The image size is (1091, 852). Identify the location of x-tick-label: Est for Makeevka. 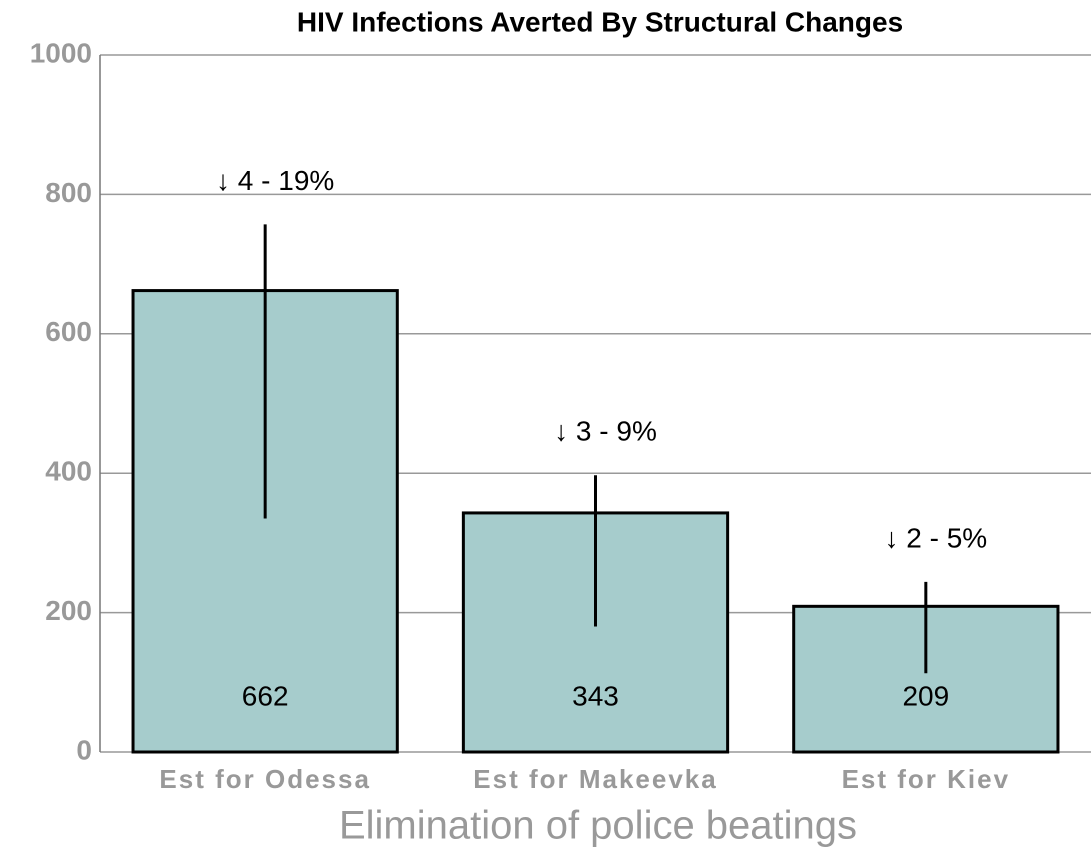
(595, 779).